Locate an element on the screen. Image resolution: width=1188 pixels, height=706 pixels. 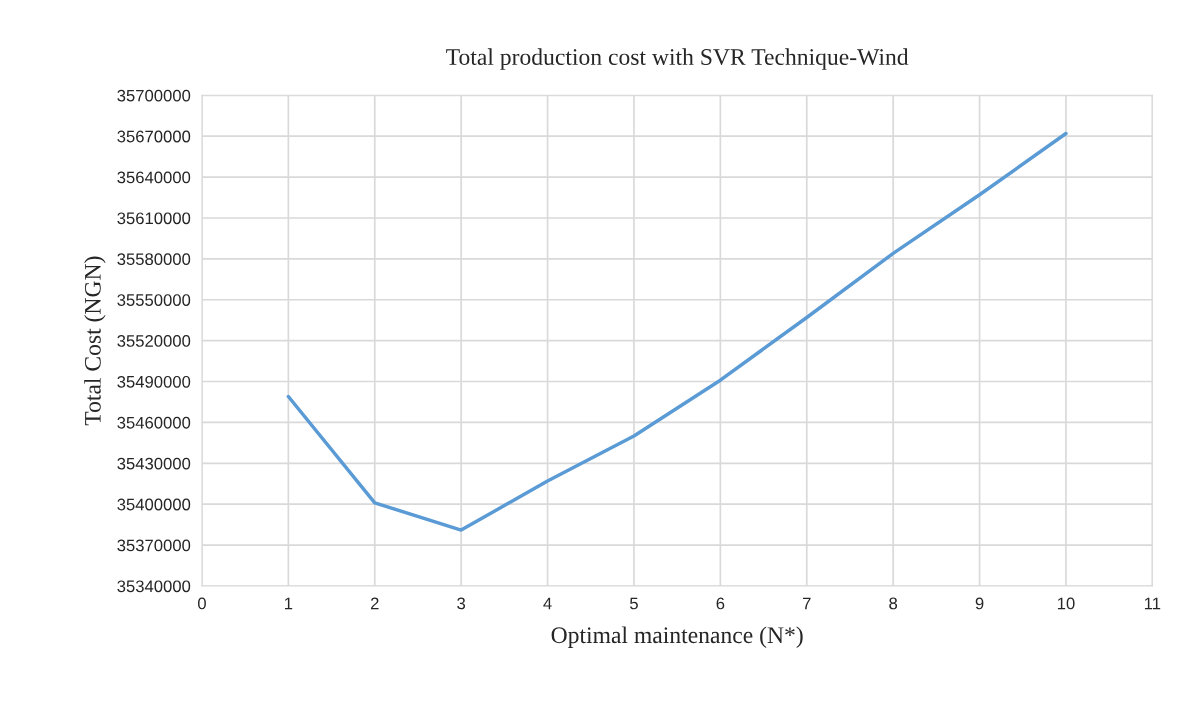
x-tick-label: 1 is located at coordinates (289, 603).